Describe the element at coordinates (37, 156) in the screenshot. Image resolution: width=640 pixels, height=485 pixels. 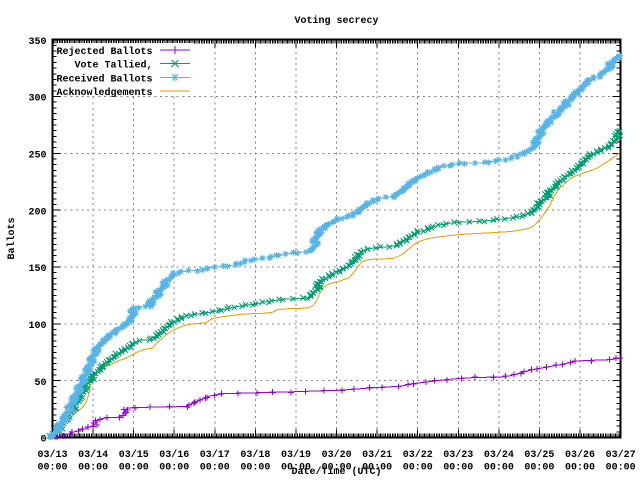
I see `svg-text: 250` at that location.